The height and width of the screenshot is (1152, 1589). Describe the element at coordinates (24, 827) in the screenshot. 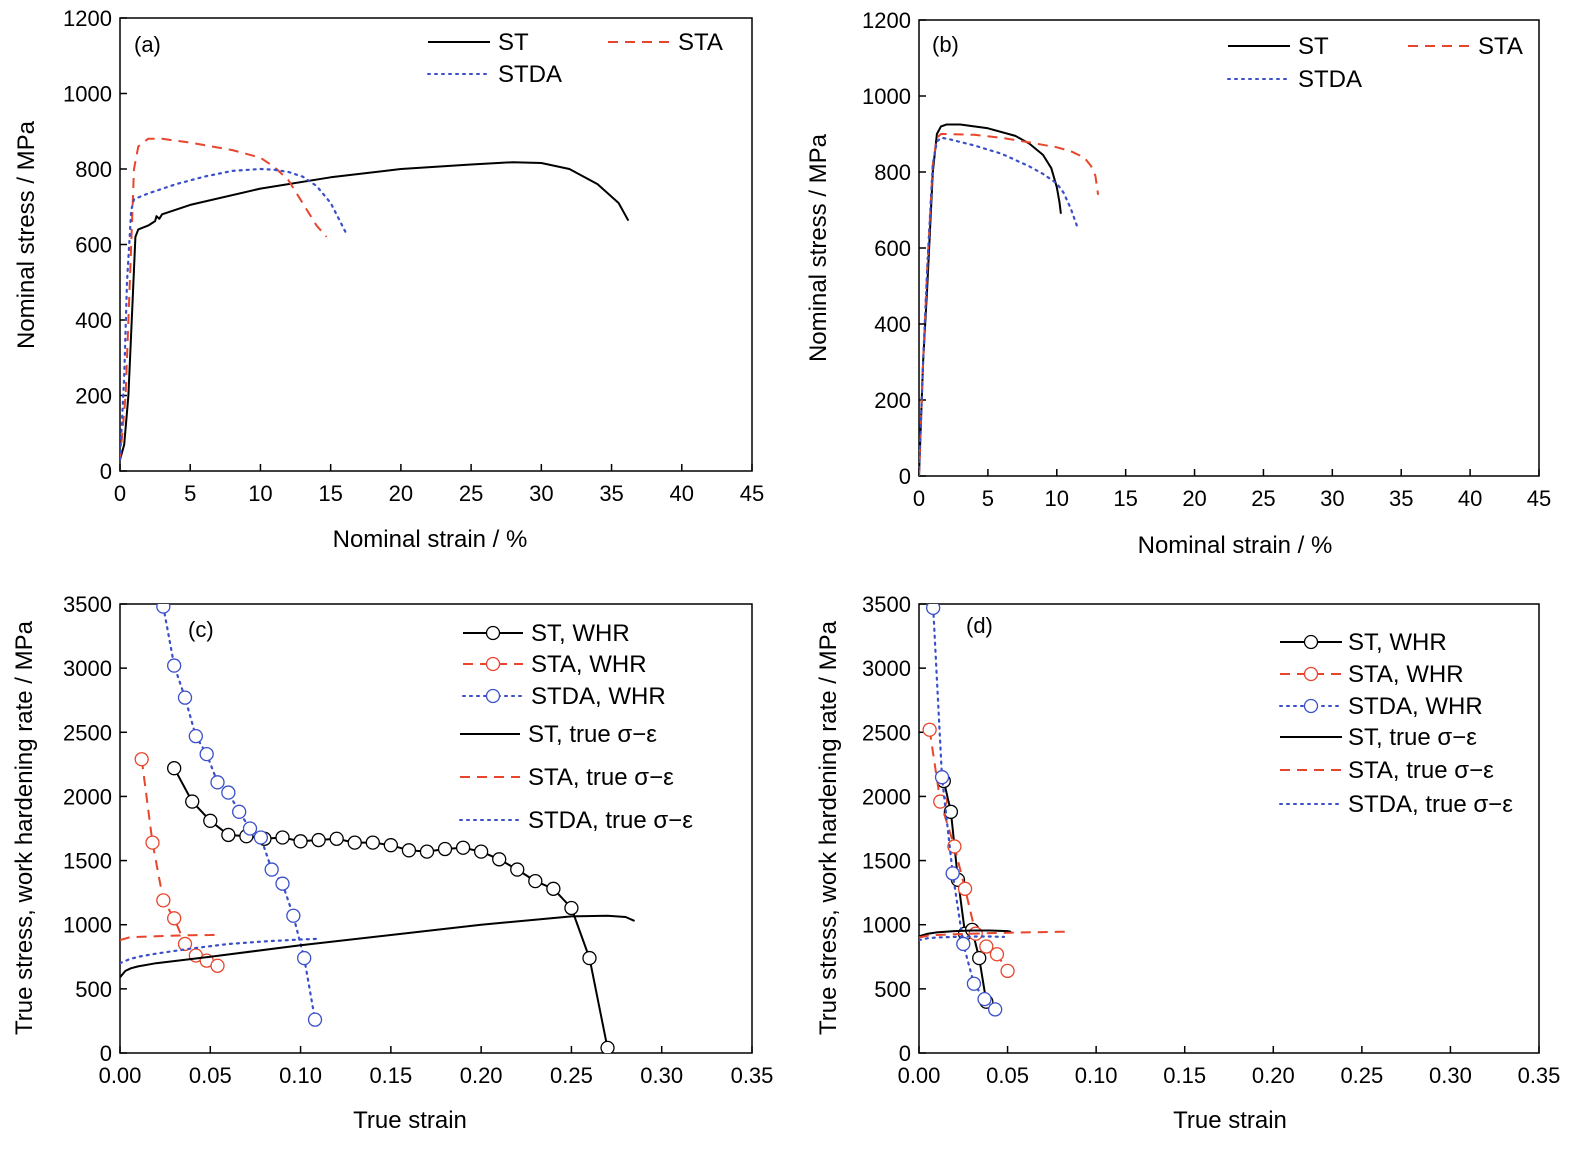

I see `y-axis-label: True stress, work hardening rate / MPa` at that location.